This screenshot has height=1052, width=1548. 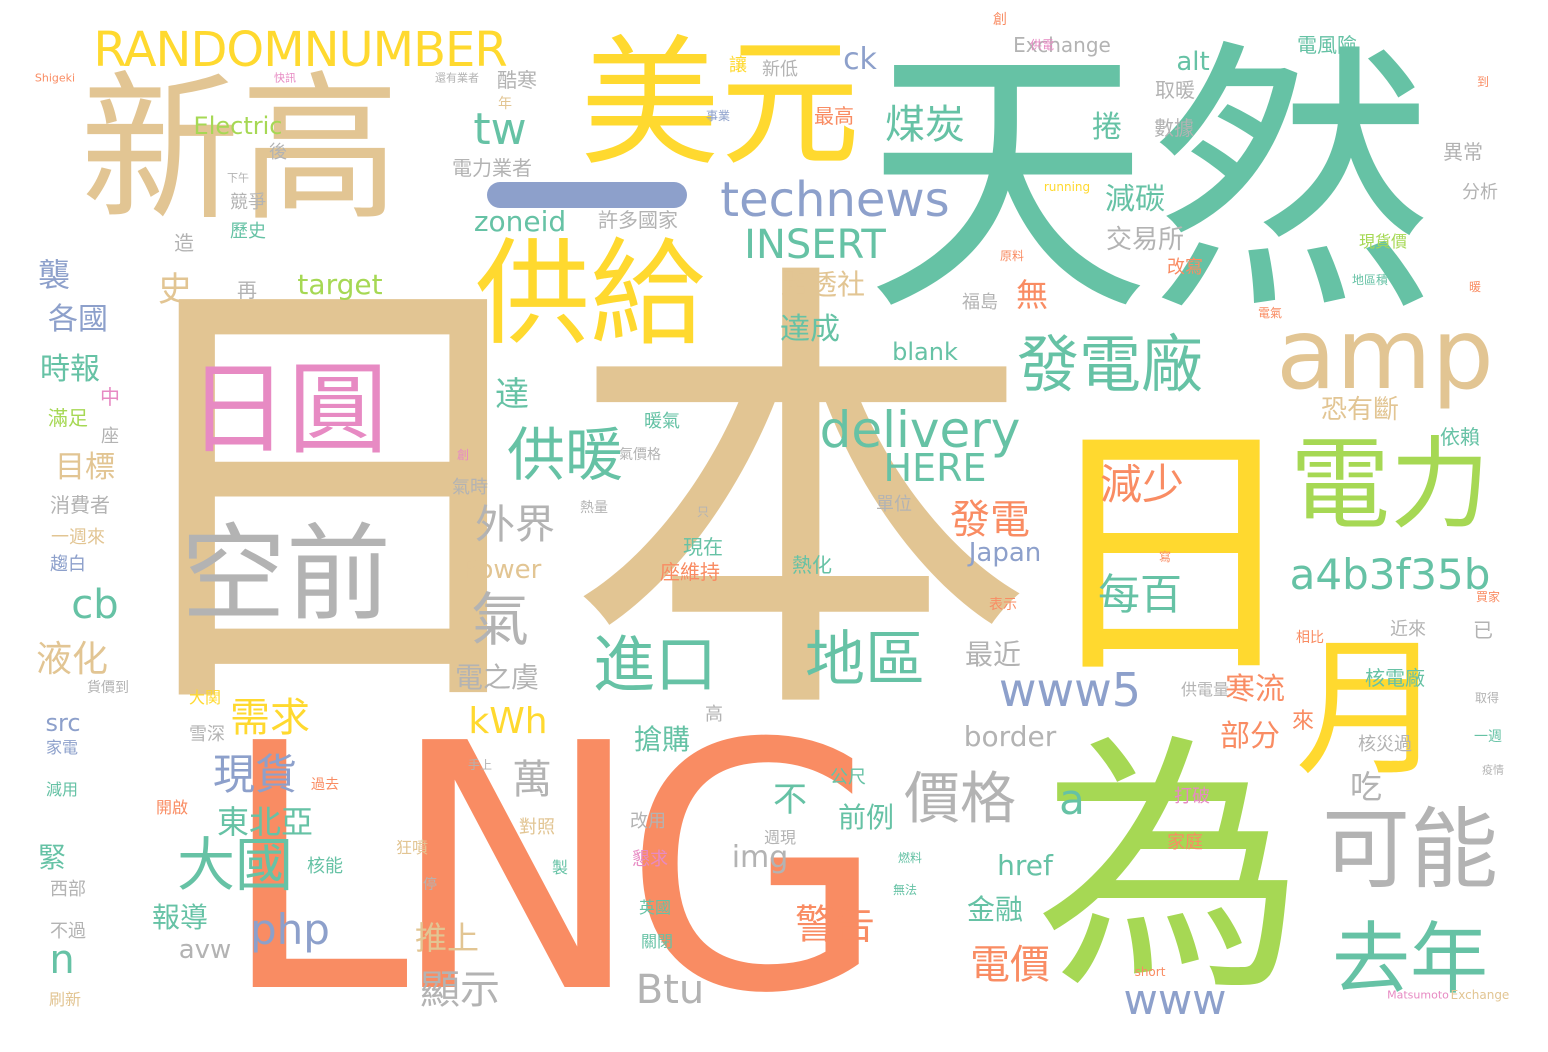 I want to click on word-qi: 氣, so click(x=500, y=620).